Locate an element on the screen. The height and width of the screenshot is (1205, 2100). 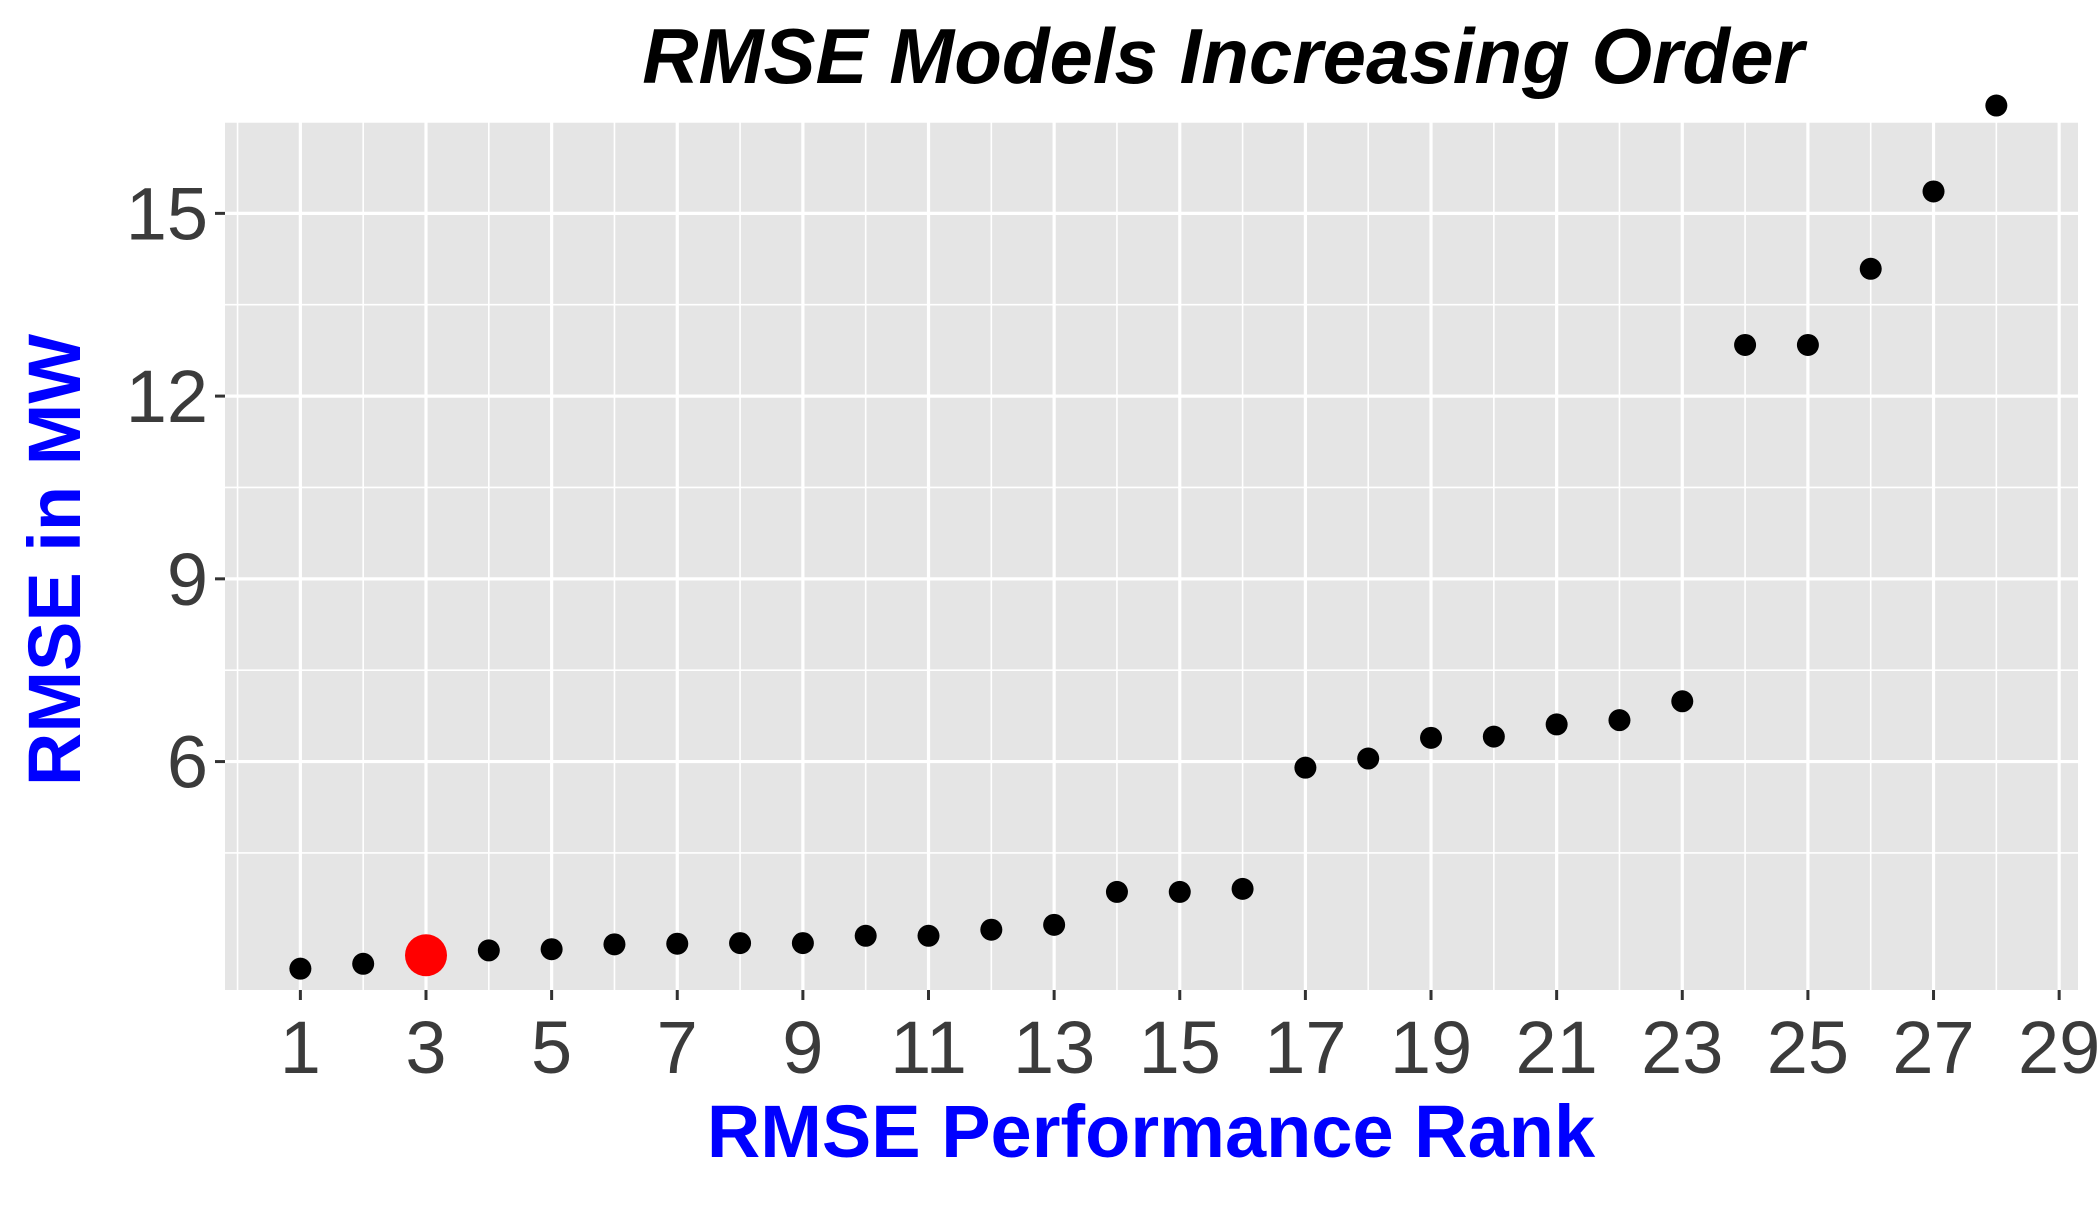
y-tick-label: 15 is located at coordinates (167, 213).